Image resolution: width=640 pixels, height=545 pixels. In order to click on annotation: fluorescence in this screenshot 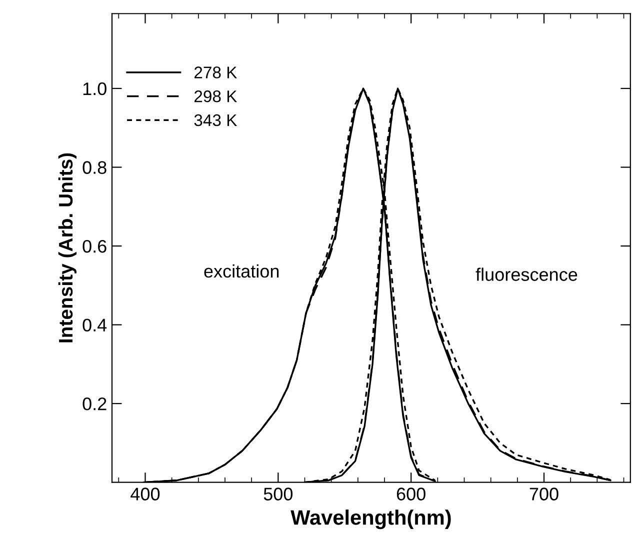, I will do `click(527, 274)`.